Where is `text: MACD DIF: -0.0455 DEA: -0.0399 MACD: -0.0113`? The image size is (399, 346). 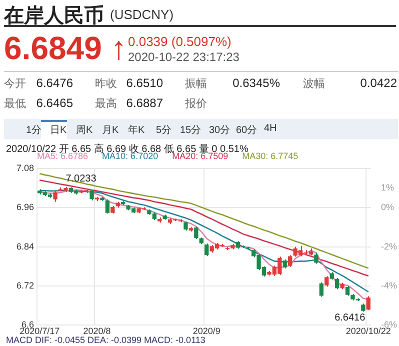 text: MACD DIF: -0.0455 DEA: -0.0399 MACD: -0.0113 is located at coordinates (106, 340).